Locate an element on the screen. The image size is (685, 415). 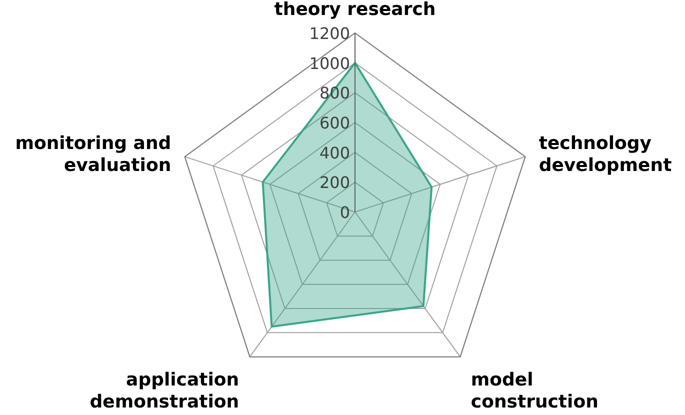
y-tick-label: 0 is located at coordinates (345, 212).